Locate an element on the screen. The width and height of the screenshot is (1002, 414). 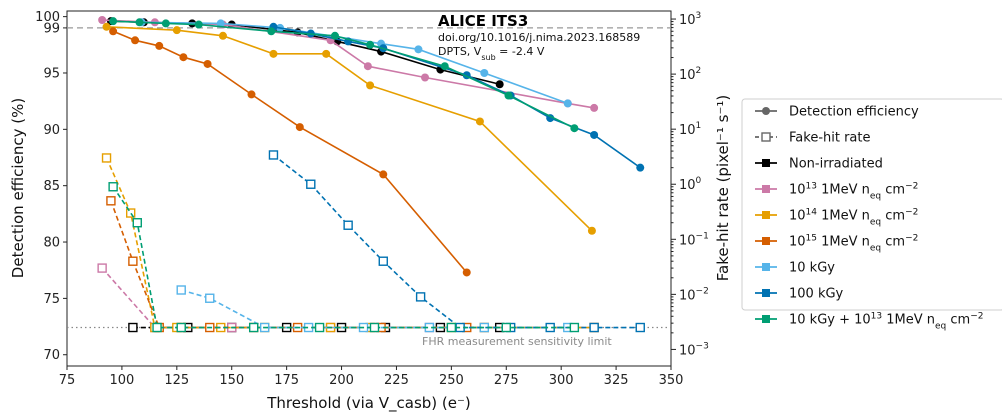
legend-marker-e13 is located at coordinates (766, 189).